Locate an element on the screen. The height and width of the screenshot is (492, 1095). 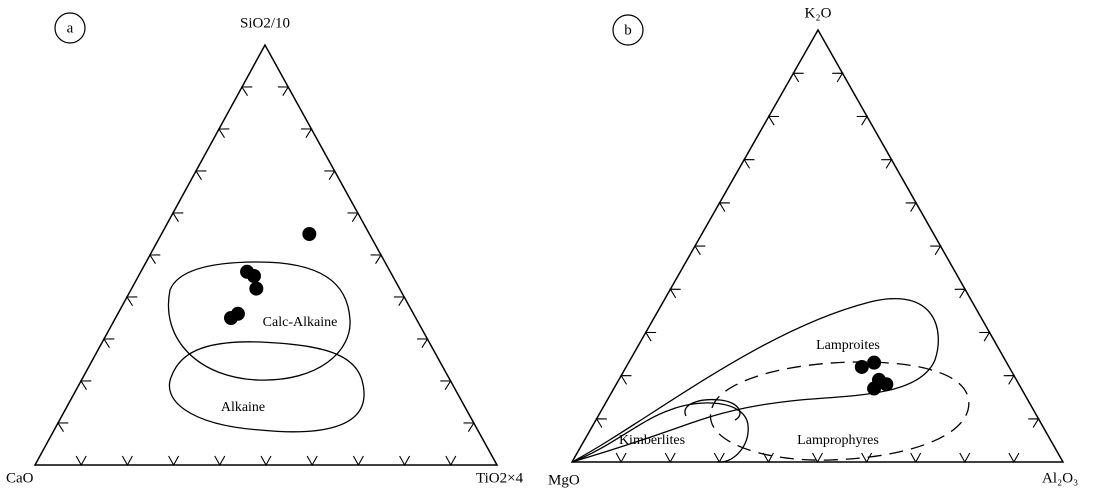
apex-label: Al₂O₃ is located at coordinates (1060, 478).